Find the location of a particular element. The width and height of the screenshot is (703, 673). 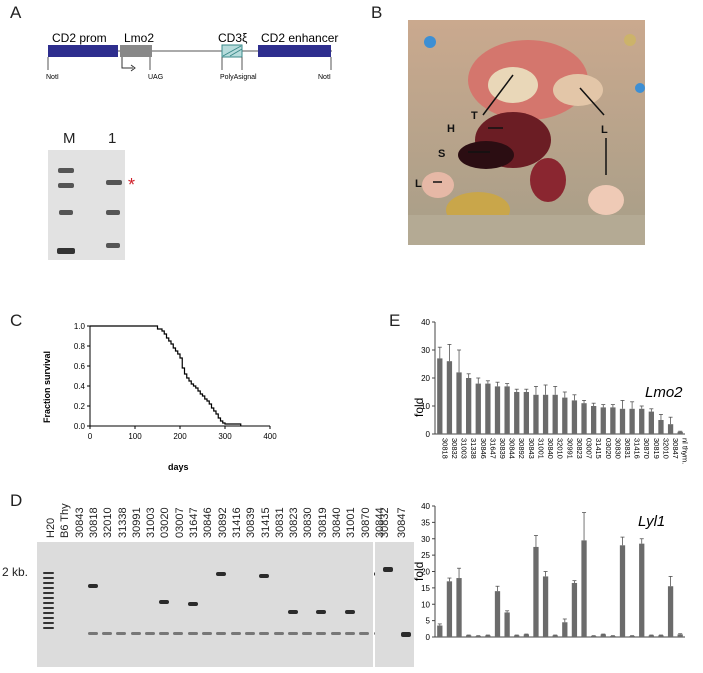

category-label: 30840 is located at coordinates (550, 448).